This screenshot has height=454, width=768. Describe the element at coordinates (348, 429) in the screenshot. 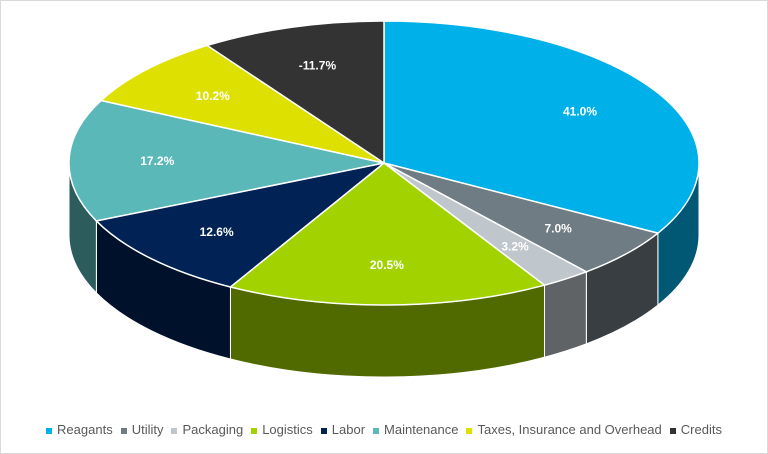

I see `legend-label: Labor` at that location.